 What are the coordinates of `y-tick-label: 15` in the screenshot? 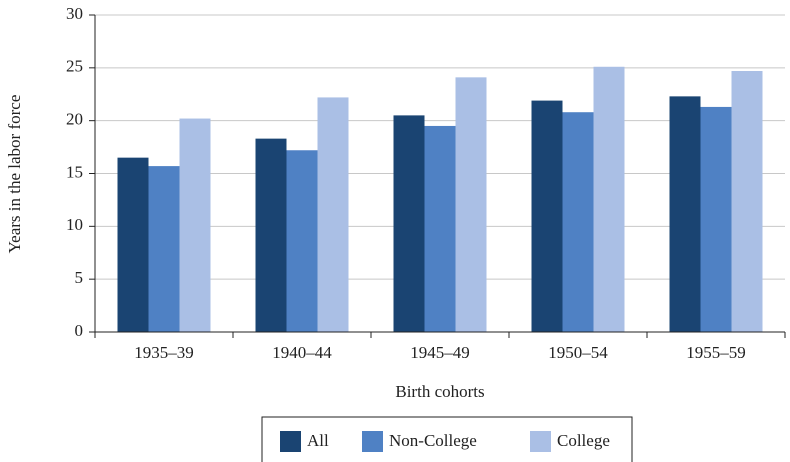 It's located at (74, 171).